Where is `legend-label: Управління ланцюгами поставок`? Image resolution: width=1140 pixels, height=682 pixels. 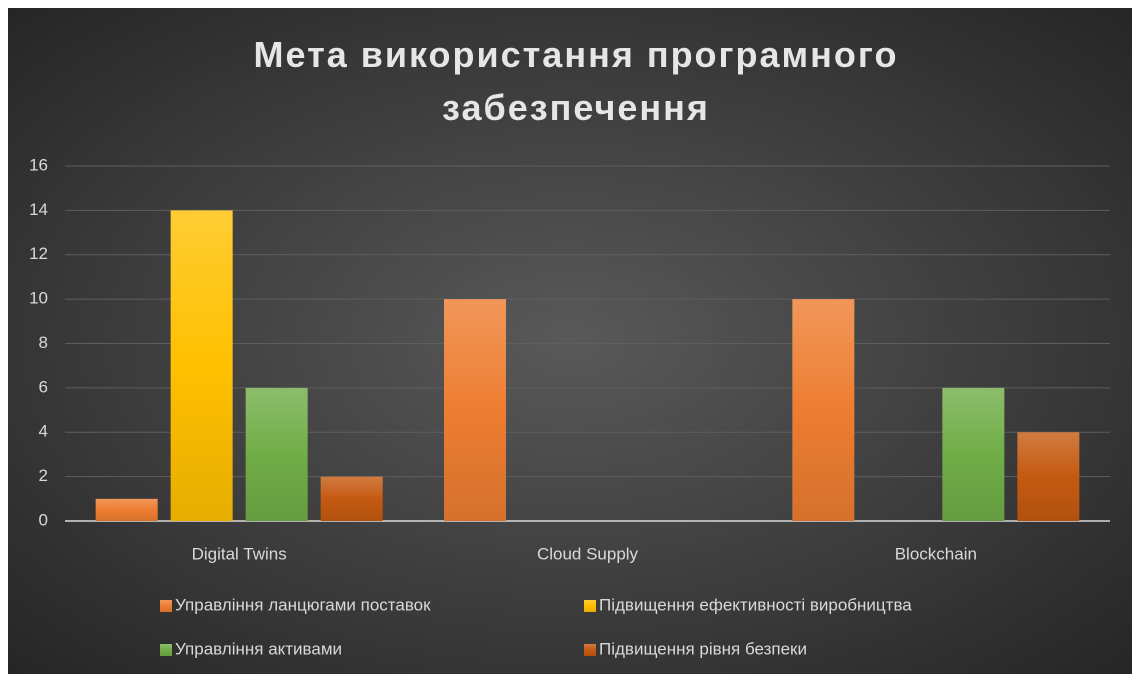 legend-label: Управління ланцюгами поставок is located at coordinates (303, 604).